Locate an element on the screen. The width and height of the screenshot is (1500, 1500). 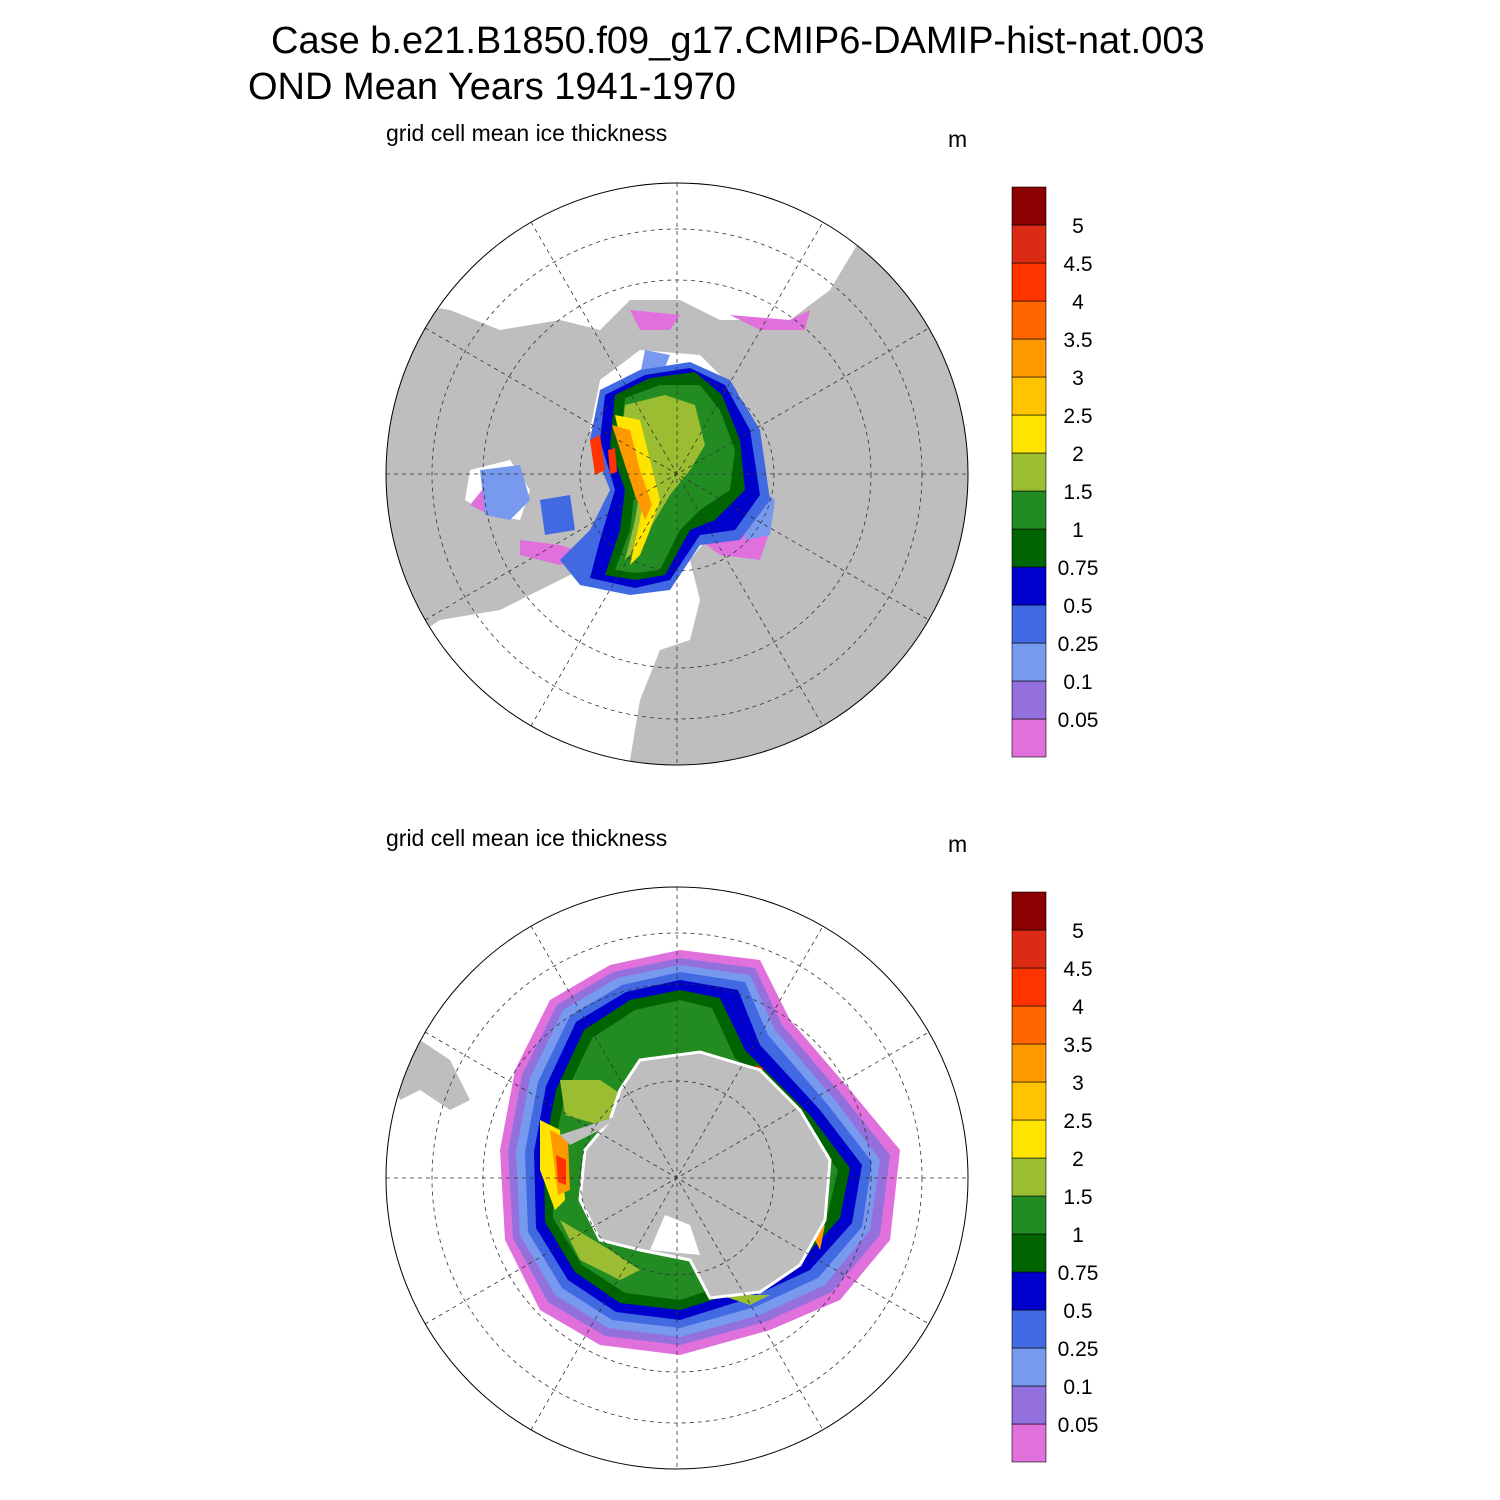
south-subtitle: grid cell mean ice thickness is located at coordinates (527, 838).